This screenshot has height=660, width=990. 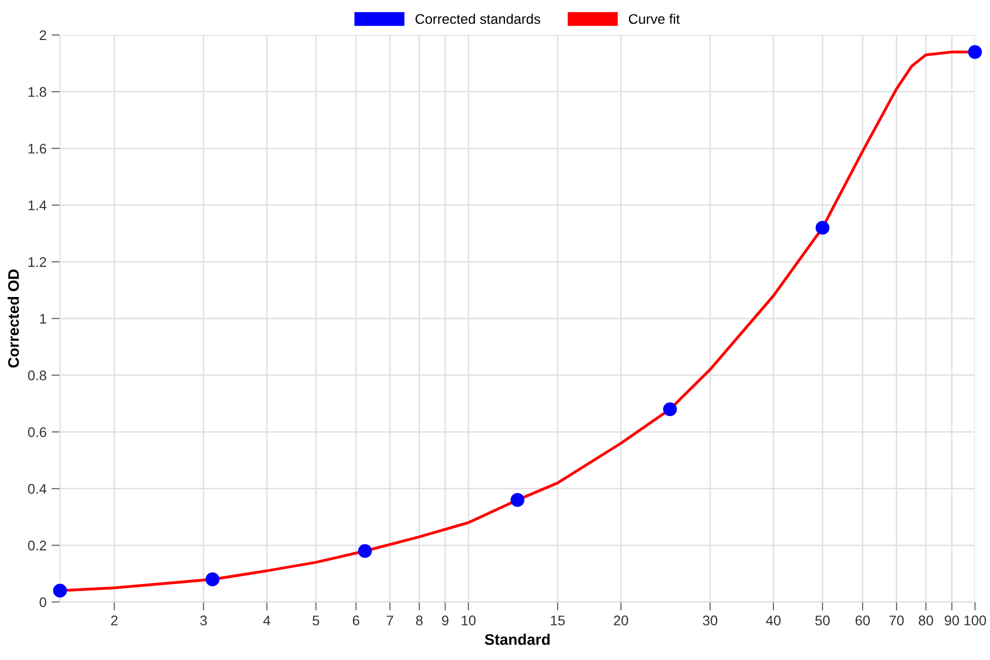 What do you see at coordinates (37, 432) in the screenshot?
I see `y-tick-label: 0.6` at bounding box center [37, 432].